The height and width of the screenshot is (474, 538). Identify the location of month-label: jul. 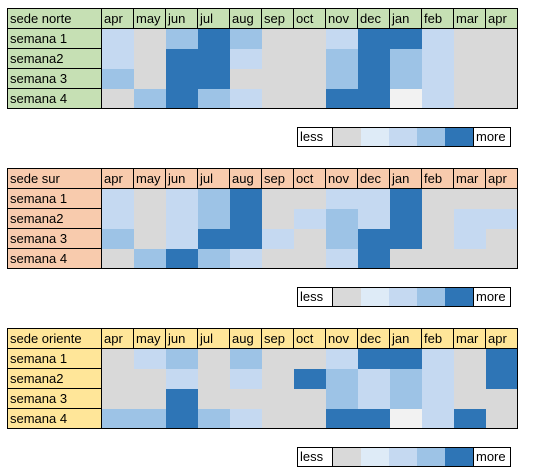
(213, 178).